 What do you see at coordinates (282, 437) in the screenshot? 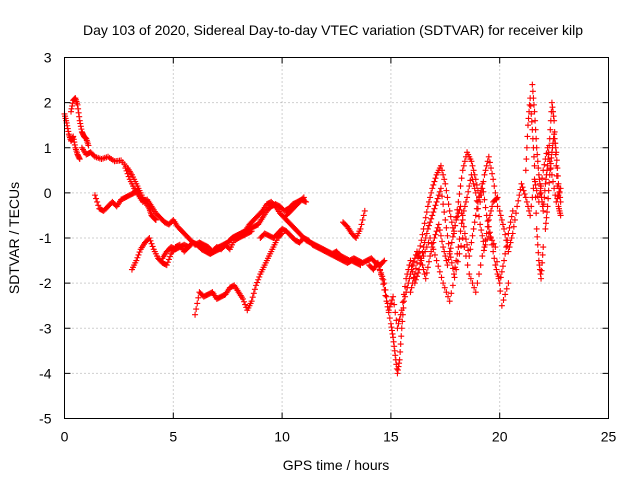
I see `x-tick-label: 10` at bounding box center [282, 437].